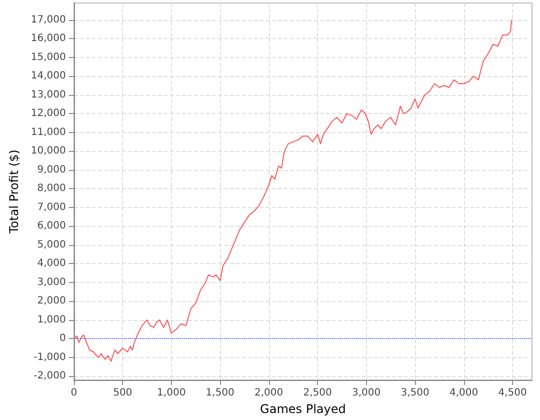 The height and width of the screenshot is (420, 540). Describe the element at coordinates (48, 76) in the screenshot. I see `y-tick-label: 14,000` at that location.